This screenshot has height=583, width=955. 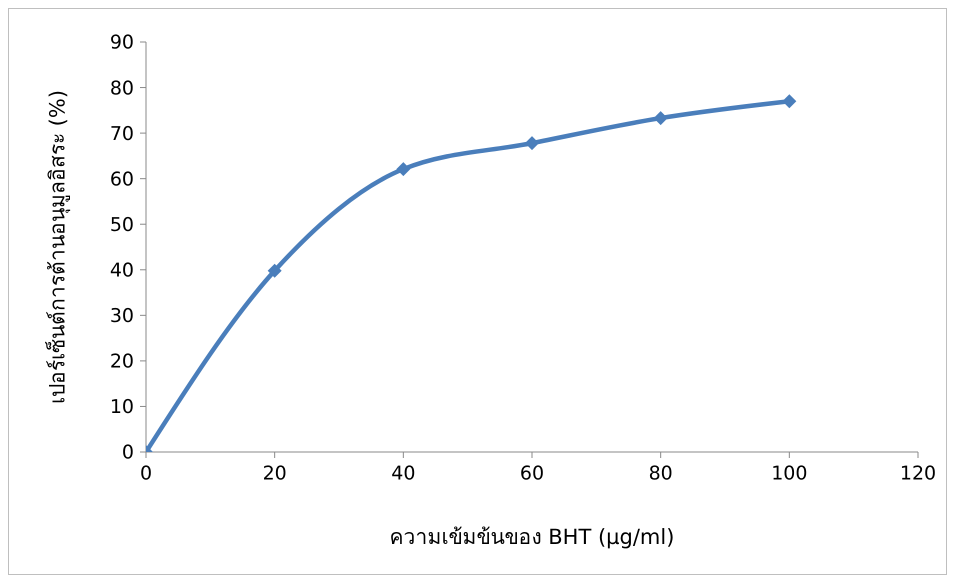 I want to click on y-tick-label: 60, so click(x=122, y=179).